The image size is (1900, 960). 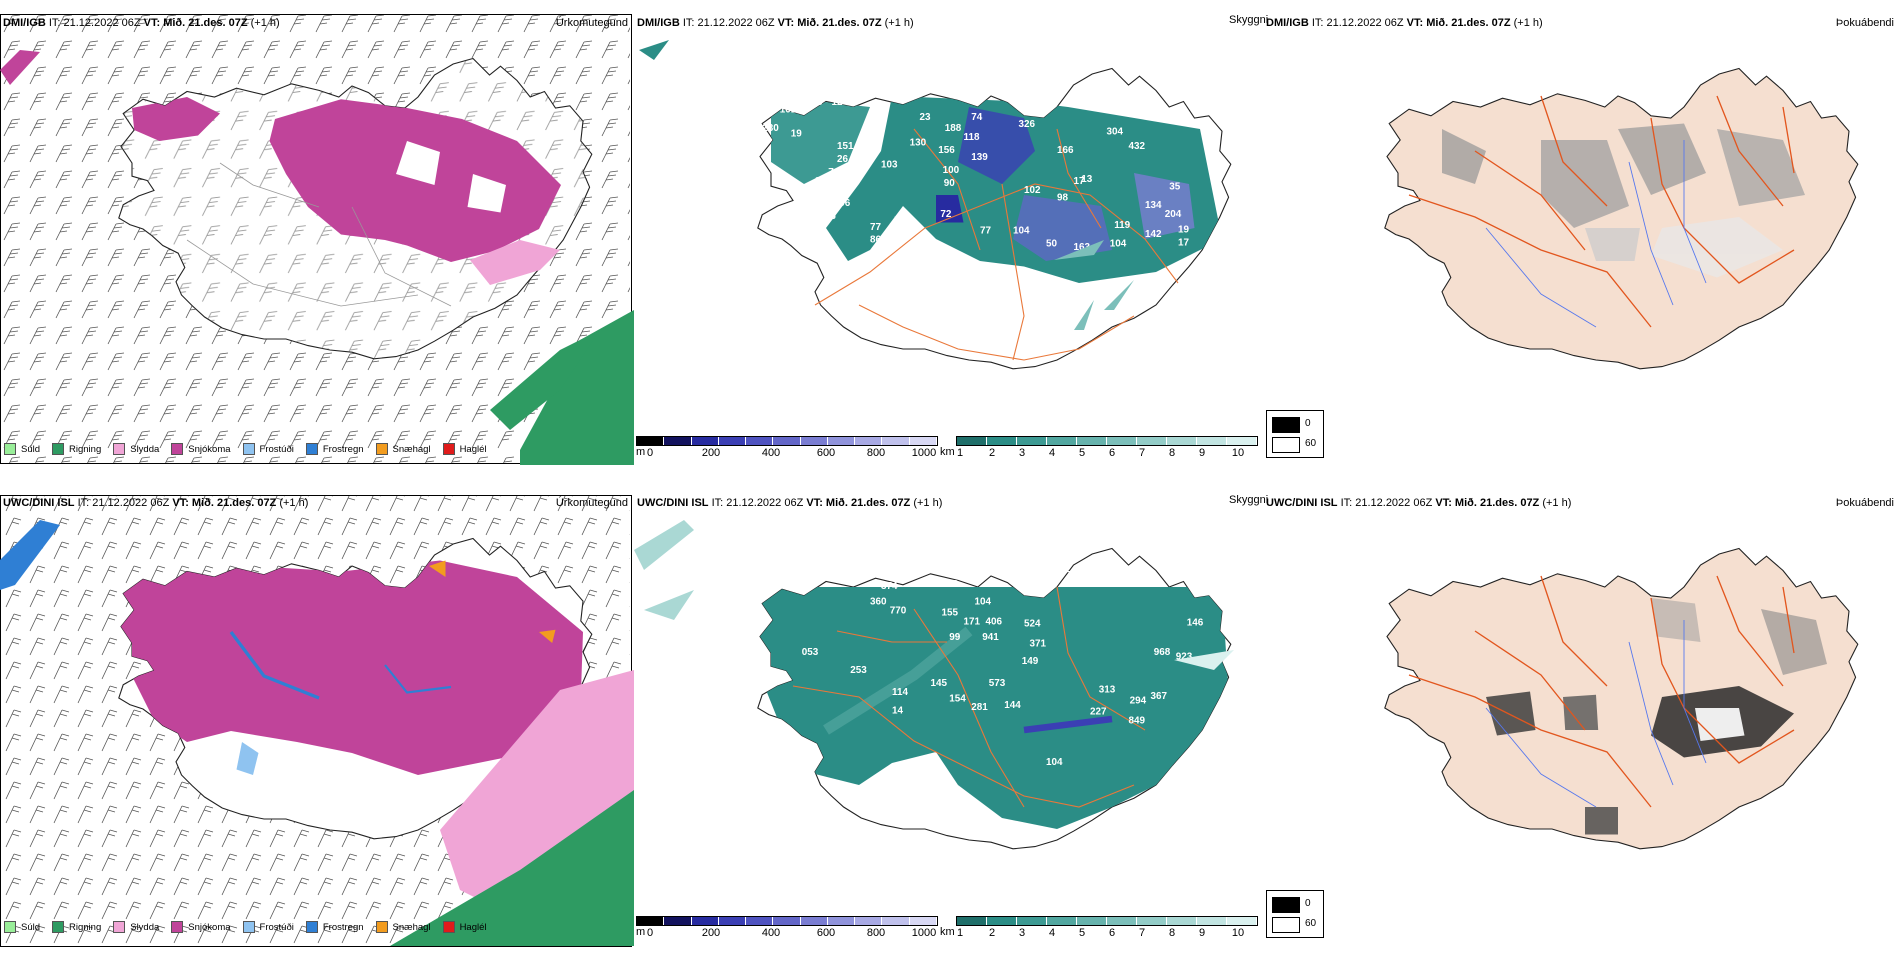 I want to click on ceiling-label: 100, so click(x=951, y=170).